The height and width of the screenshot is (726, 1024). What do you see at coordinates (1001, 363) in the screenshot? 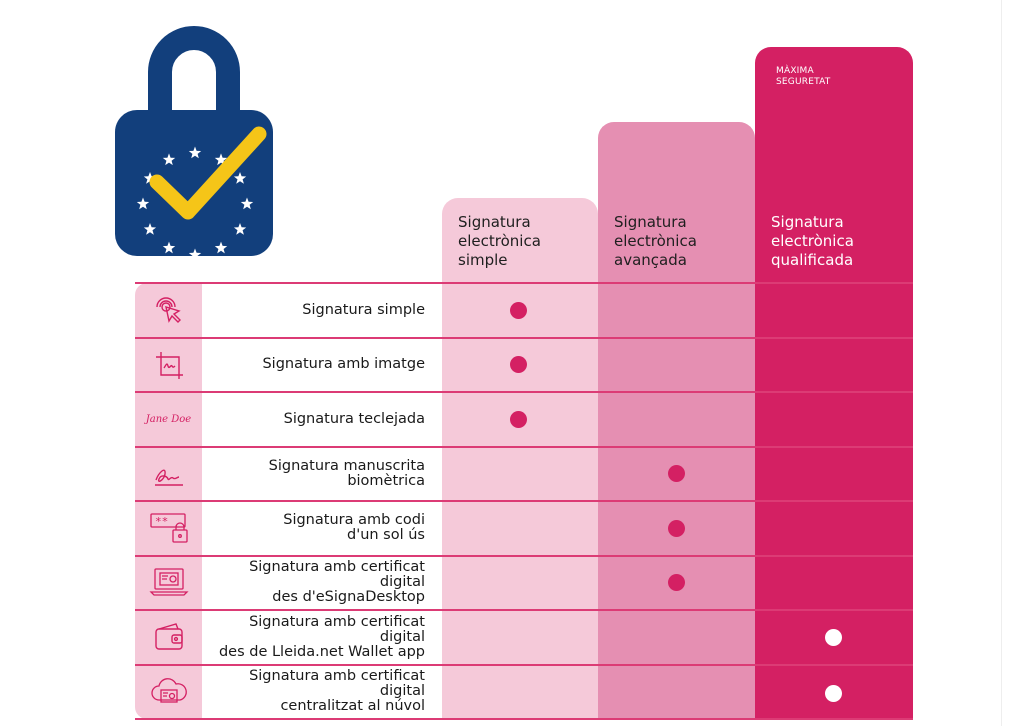
I see `page-edge-line` at bounding box center [1001, 363].